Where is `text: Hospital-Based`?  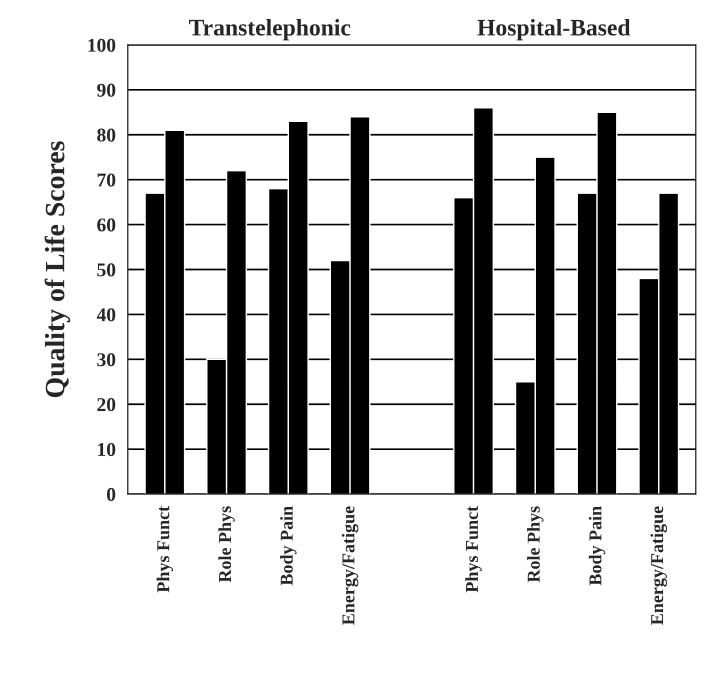 text: Hospital-Based is located at coordinates (553, 29).